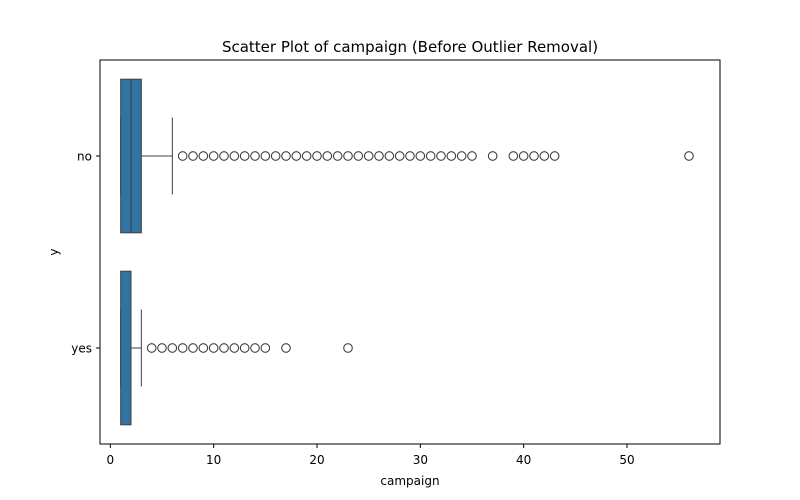  What do you see at coordinates (84, 157) in the screenshot?
I see `y-tick-label-no: no` at bounding box center [84, 157].